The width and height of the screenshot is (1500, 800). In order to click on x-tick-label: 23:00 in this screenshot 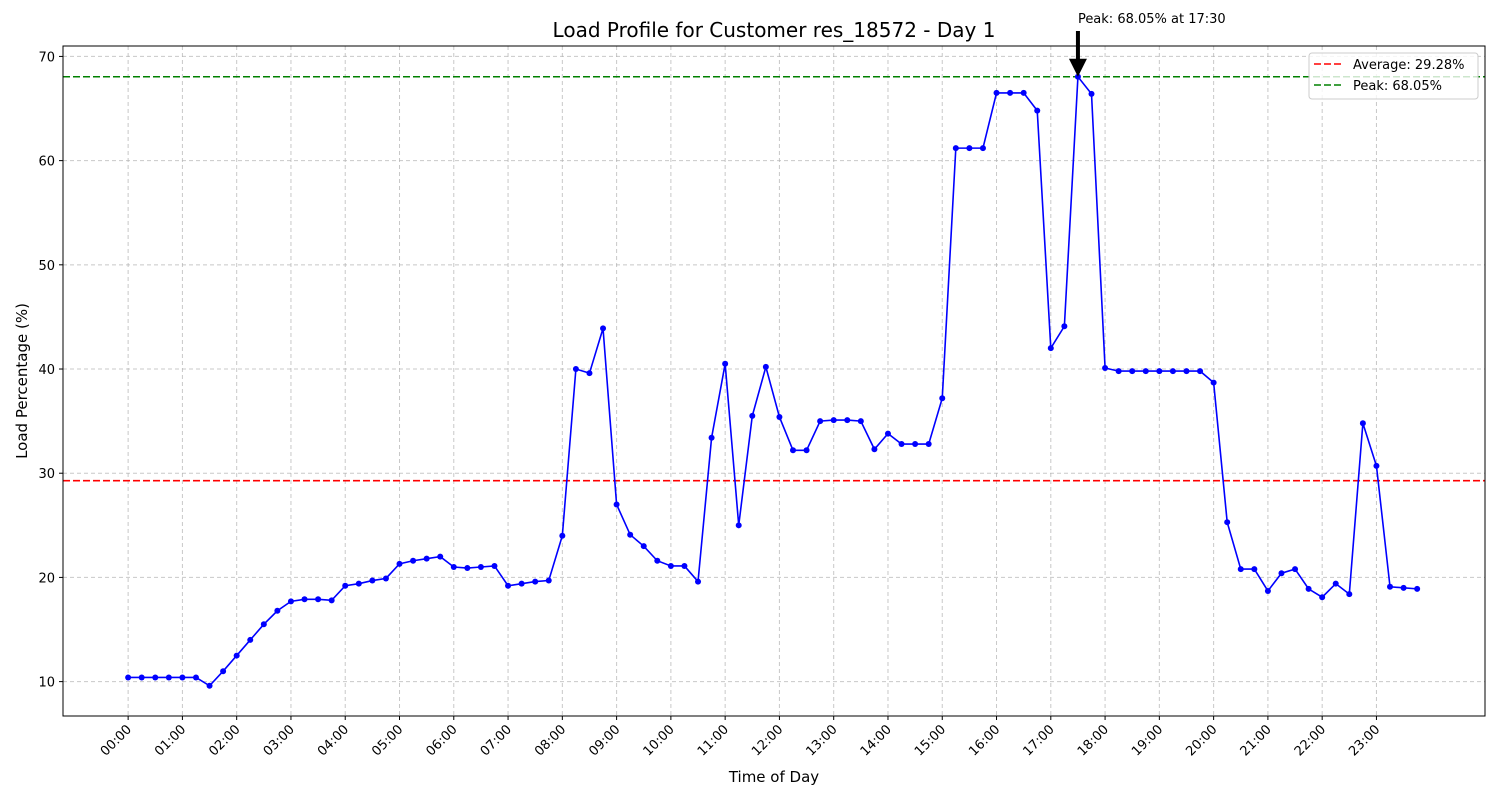, I will do `click(1364, 740)`.